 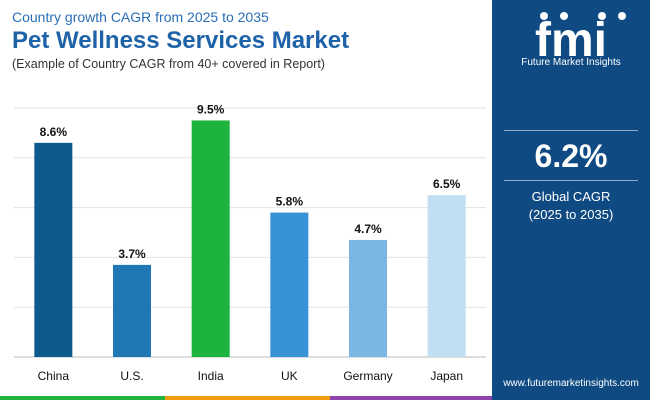 I want to click on fmi-logo: fmi, so click(x=580, y=39).